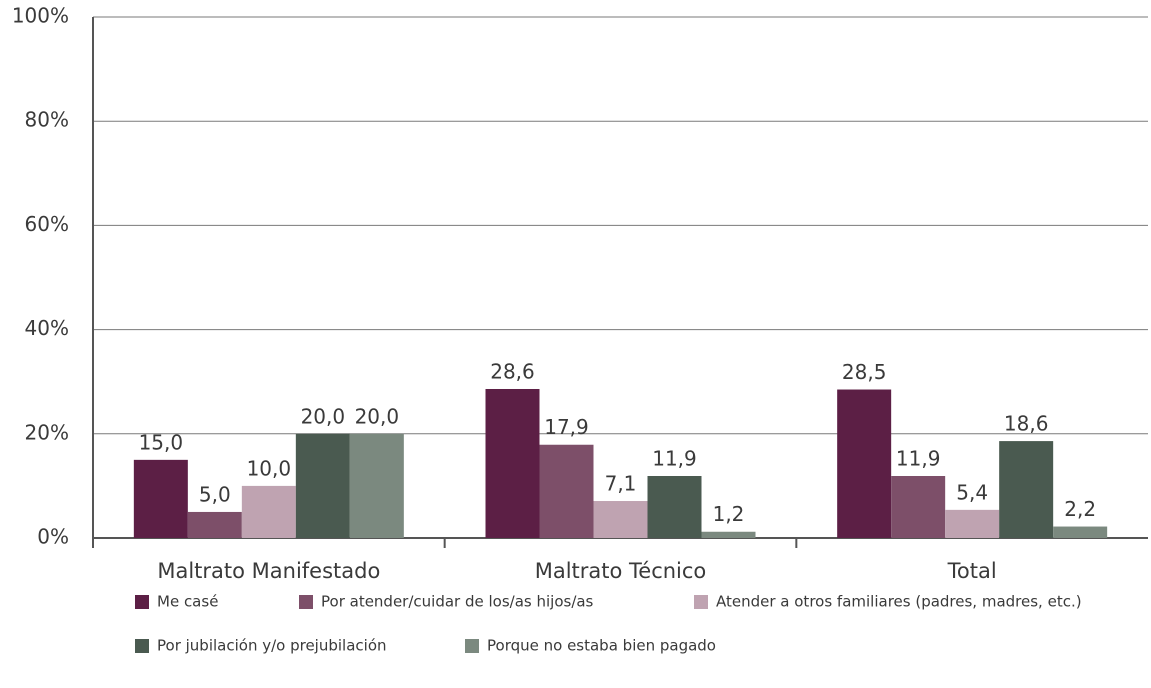 The image size is (1151, 688). Describe the element at coordinates (47, 432) in the screenshot. I see `y-tick-label: 20%` at that location.